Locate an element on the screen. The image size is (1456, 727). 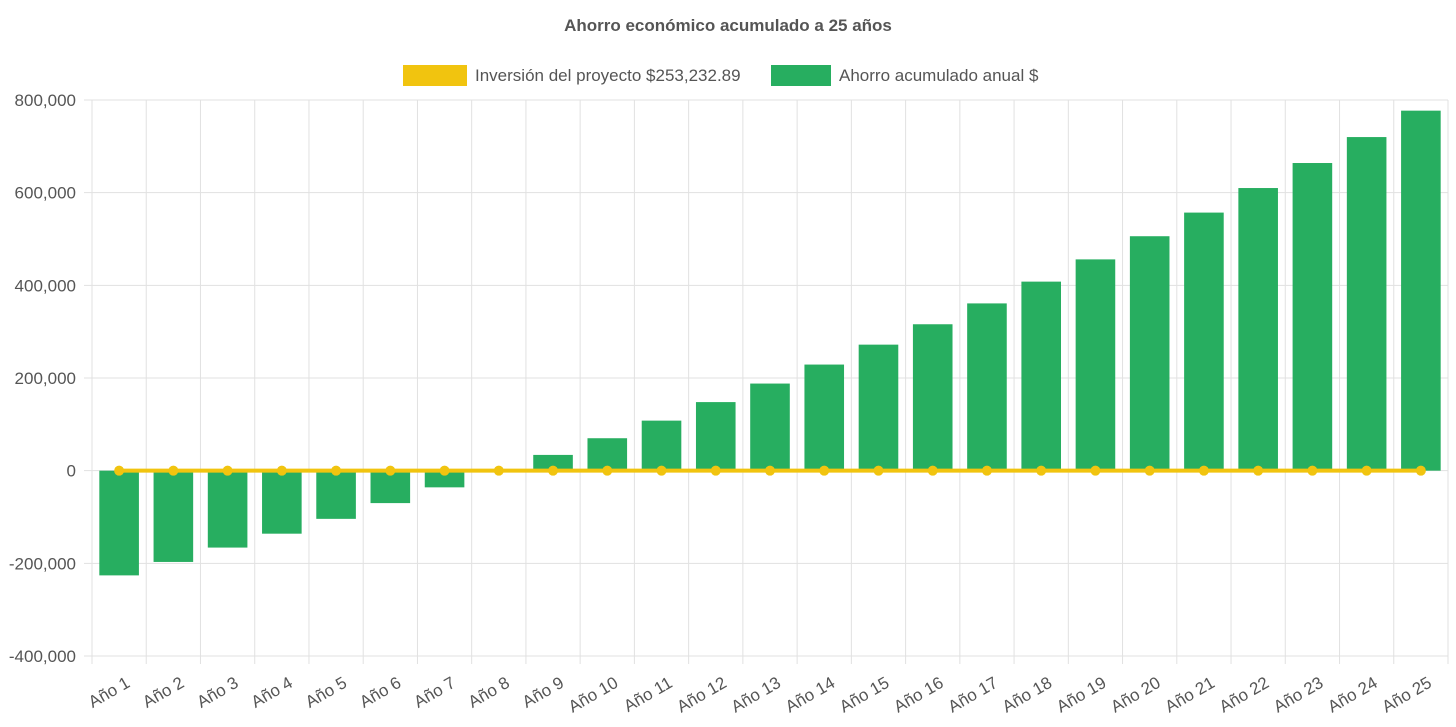
x-tick: Año 17 is located at coordinates (973, 694).